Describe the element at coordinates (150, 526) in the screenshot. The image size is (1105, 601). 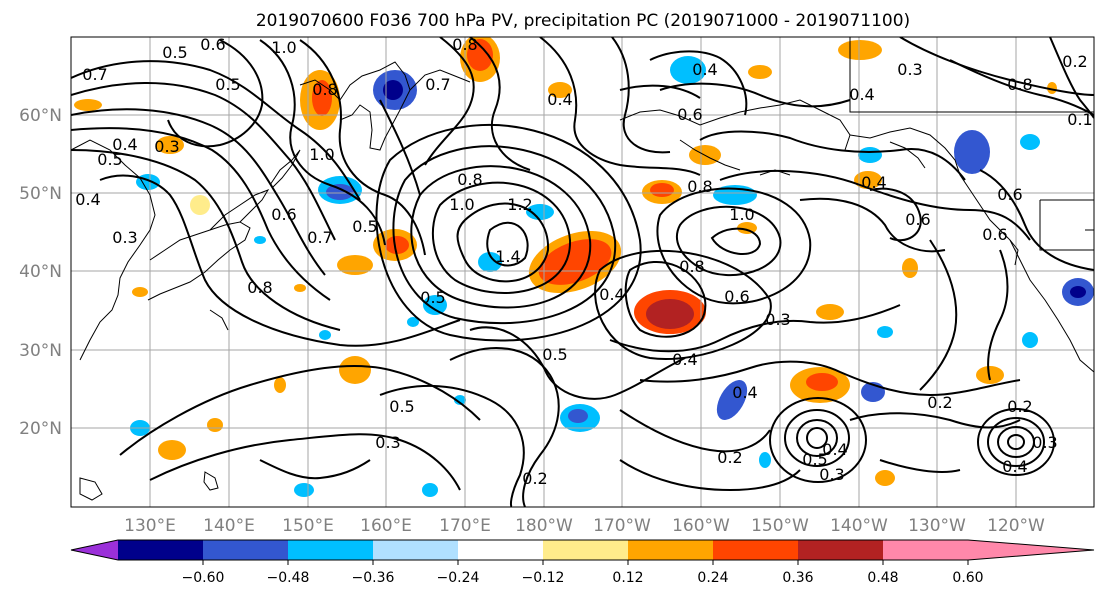
I see `lon-label: 130°E` at that location.